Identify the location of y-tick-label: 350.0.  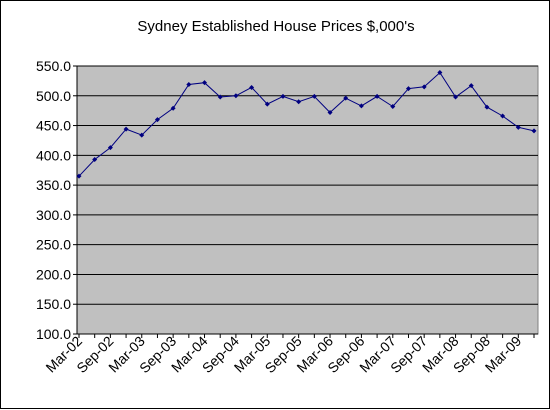
(53, 185).